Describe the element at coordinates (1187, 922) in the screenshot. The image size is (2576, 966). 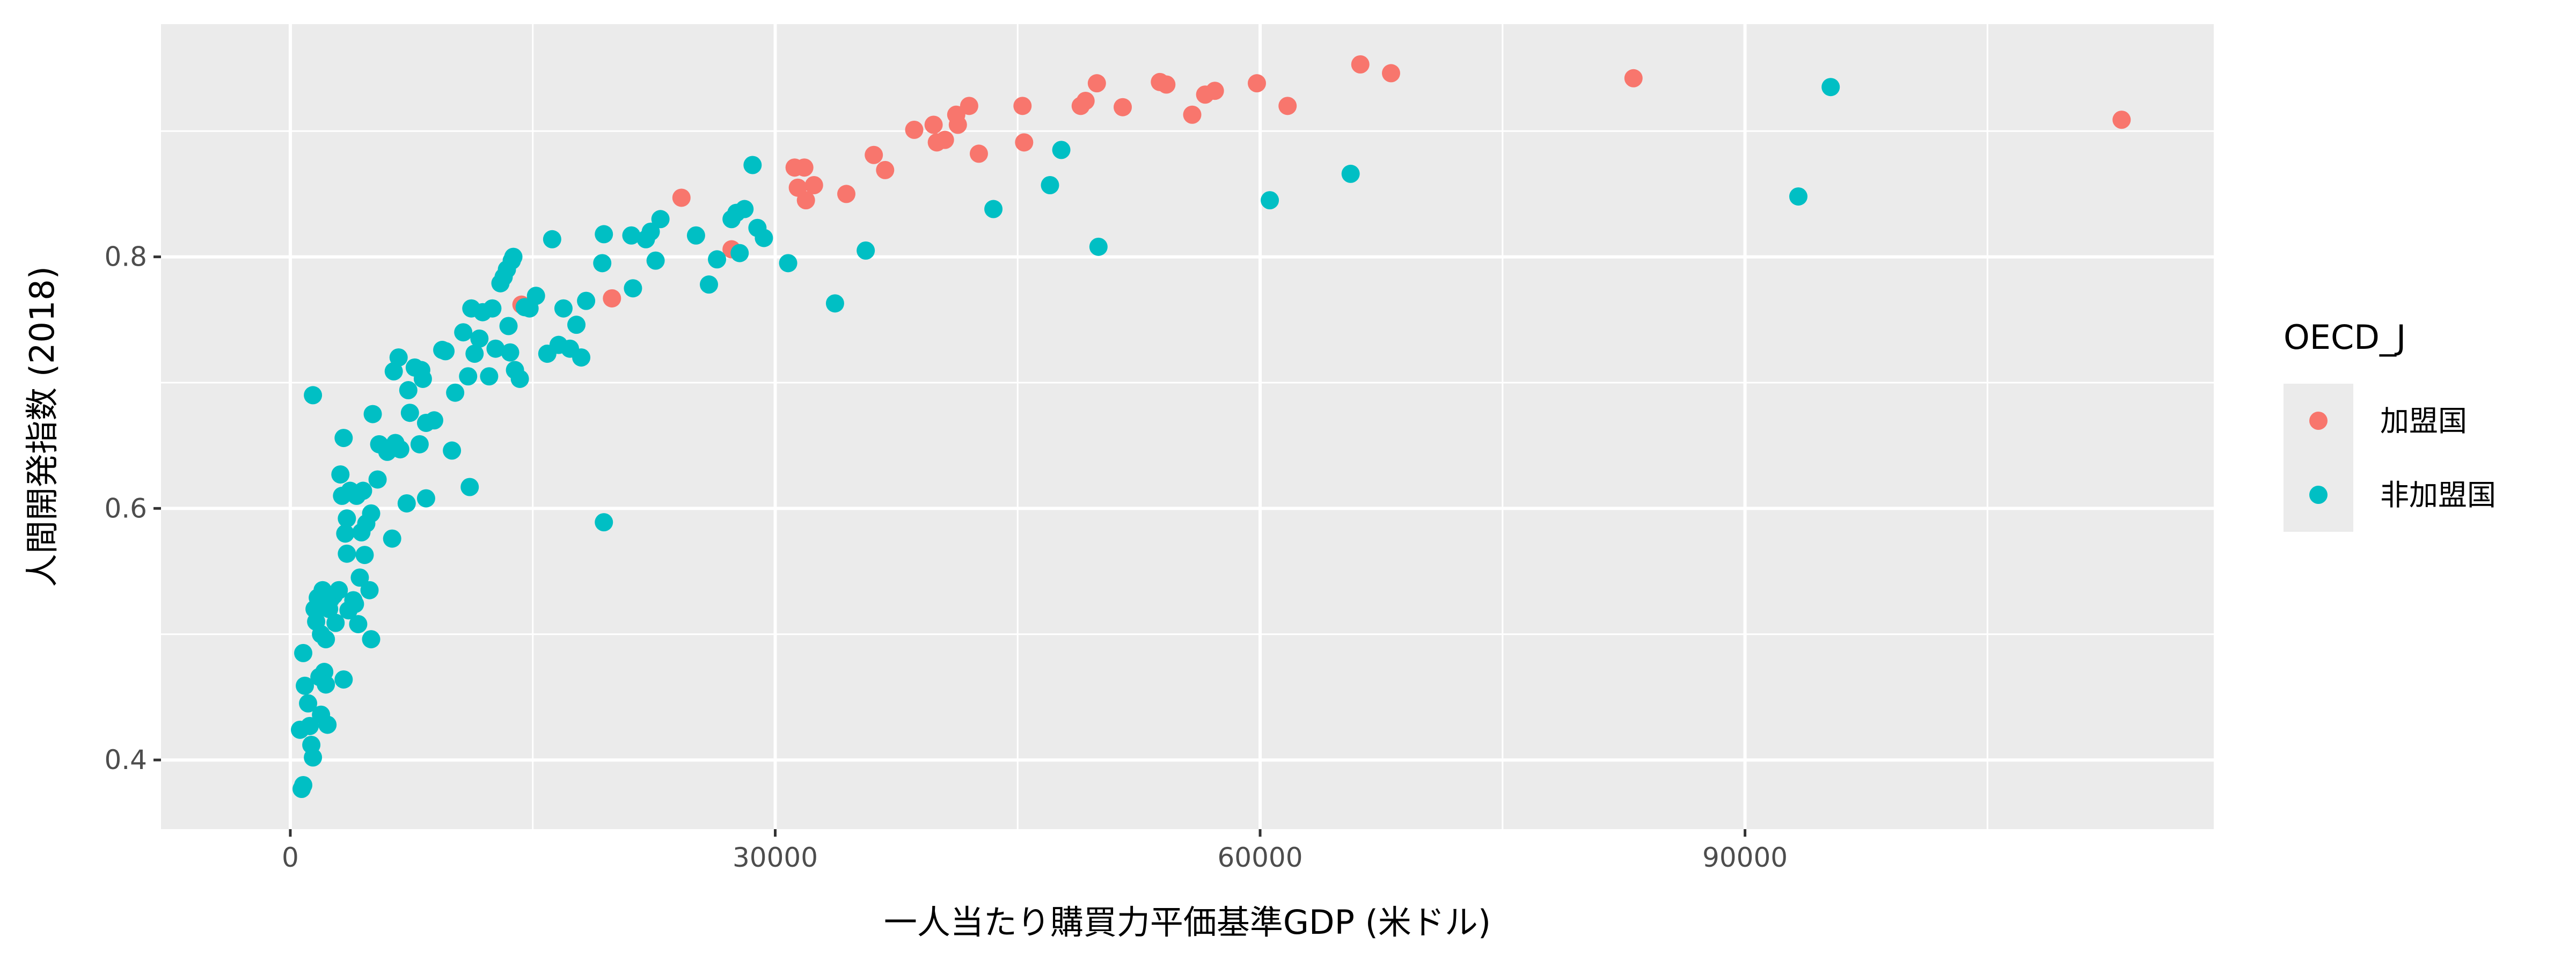
I see `x-axis-title: 一人当たり購買力平価基準GDP (米ドル)` at that location.